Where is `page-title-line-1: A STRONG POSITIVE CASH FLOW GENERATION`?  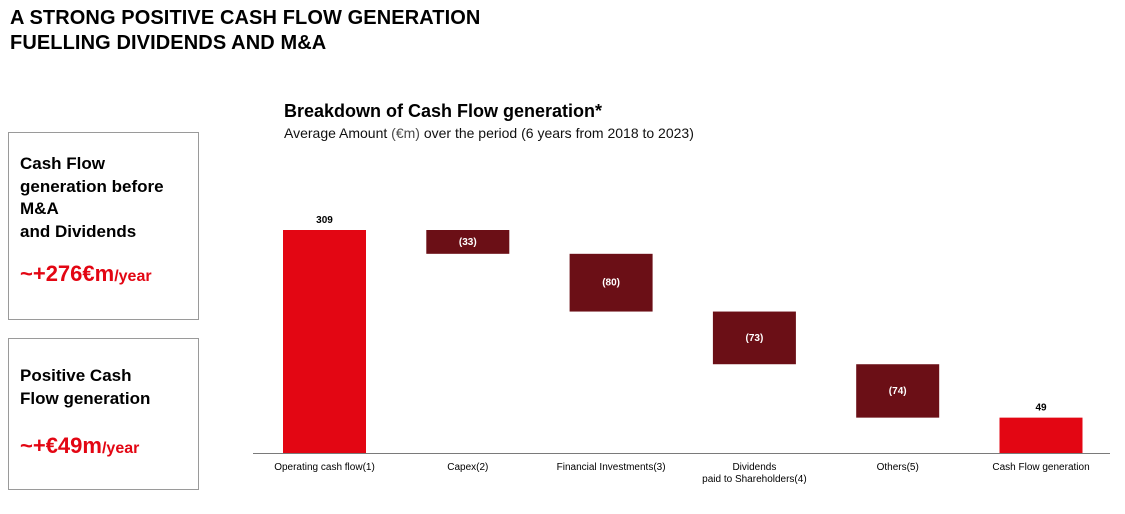 page-title-line-1: A STRONG POSITIVE CASH FLOW GENERATION is located at coordinates (245, 18).